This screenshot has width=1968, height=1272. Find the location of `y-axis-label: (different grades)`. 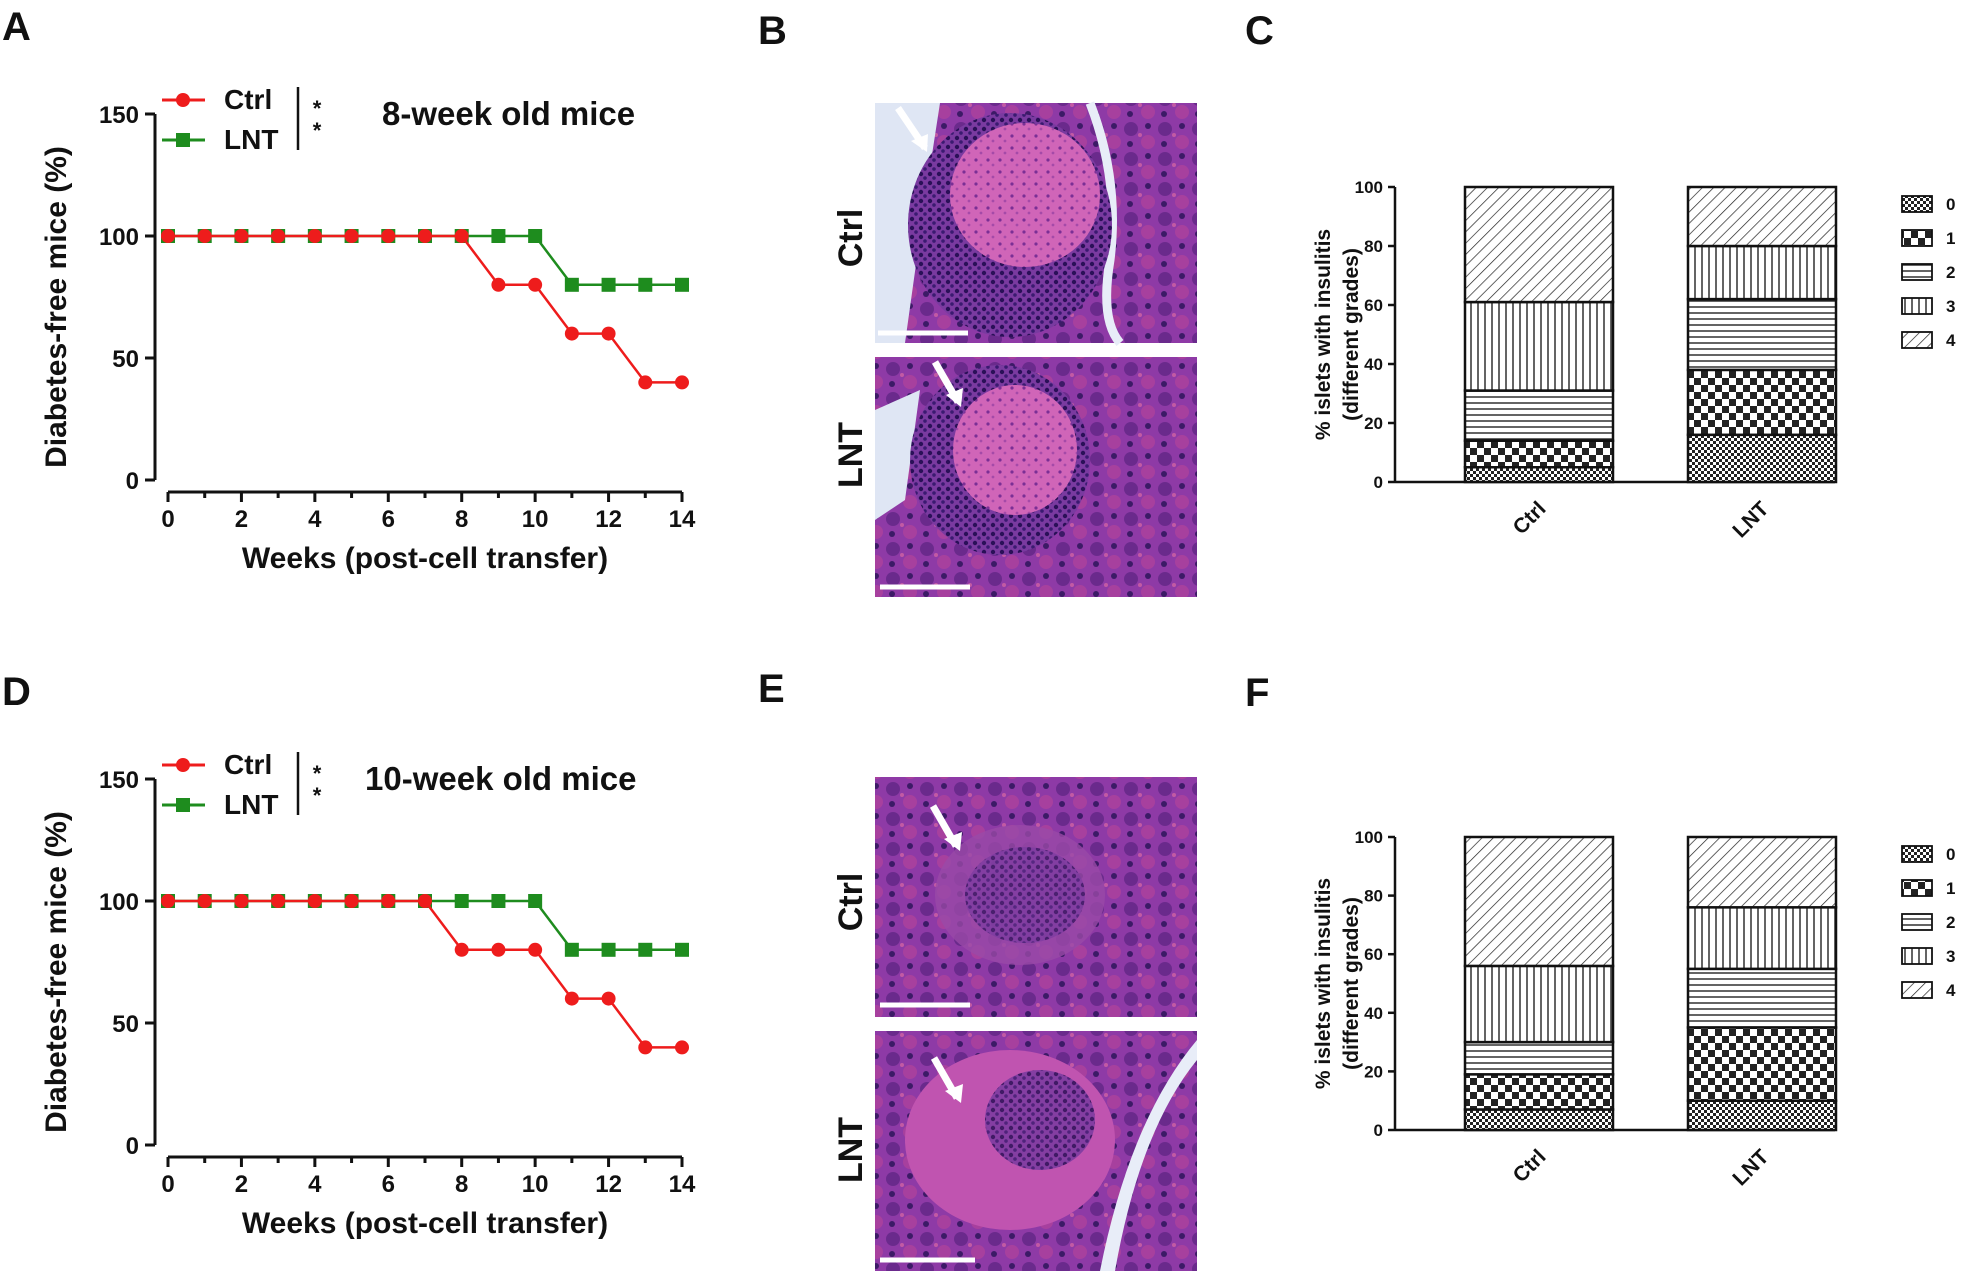

y-axis-label: (different grades) is located at coordinates (1351, 334).